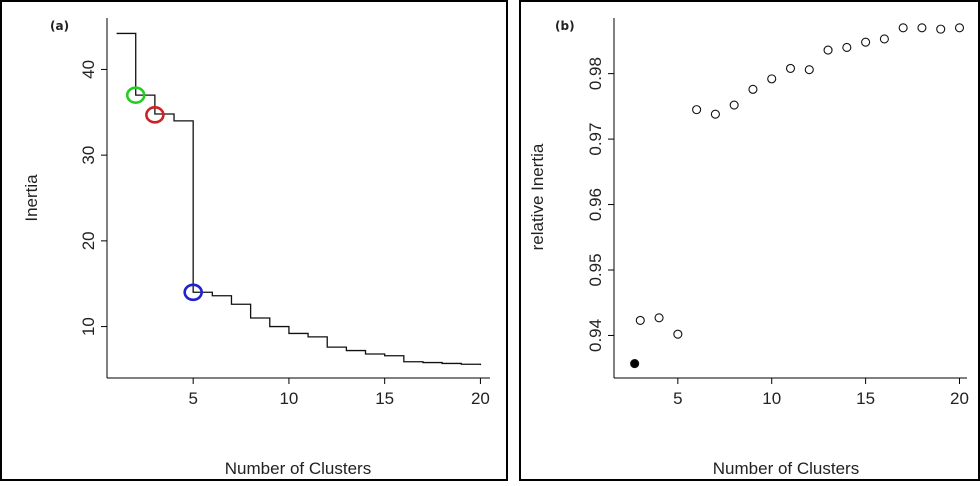 This screenshot has width=980, height=486. What do you see at coordinates (88, 240) in the screenshot?
I see `y-tick-label: 20` at bounding box center [88, 240].